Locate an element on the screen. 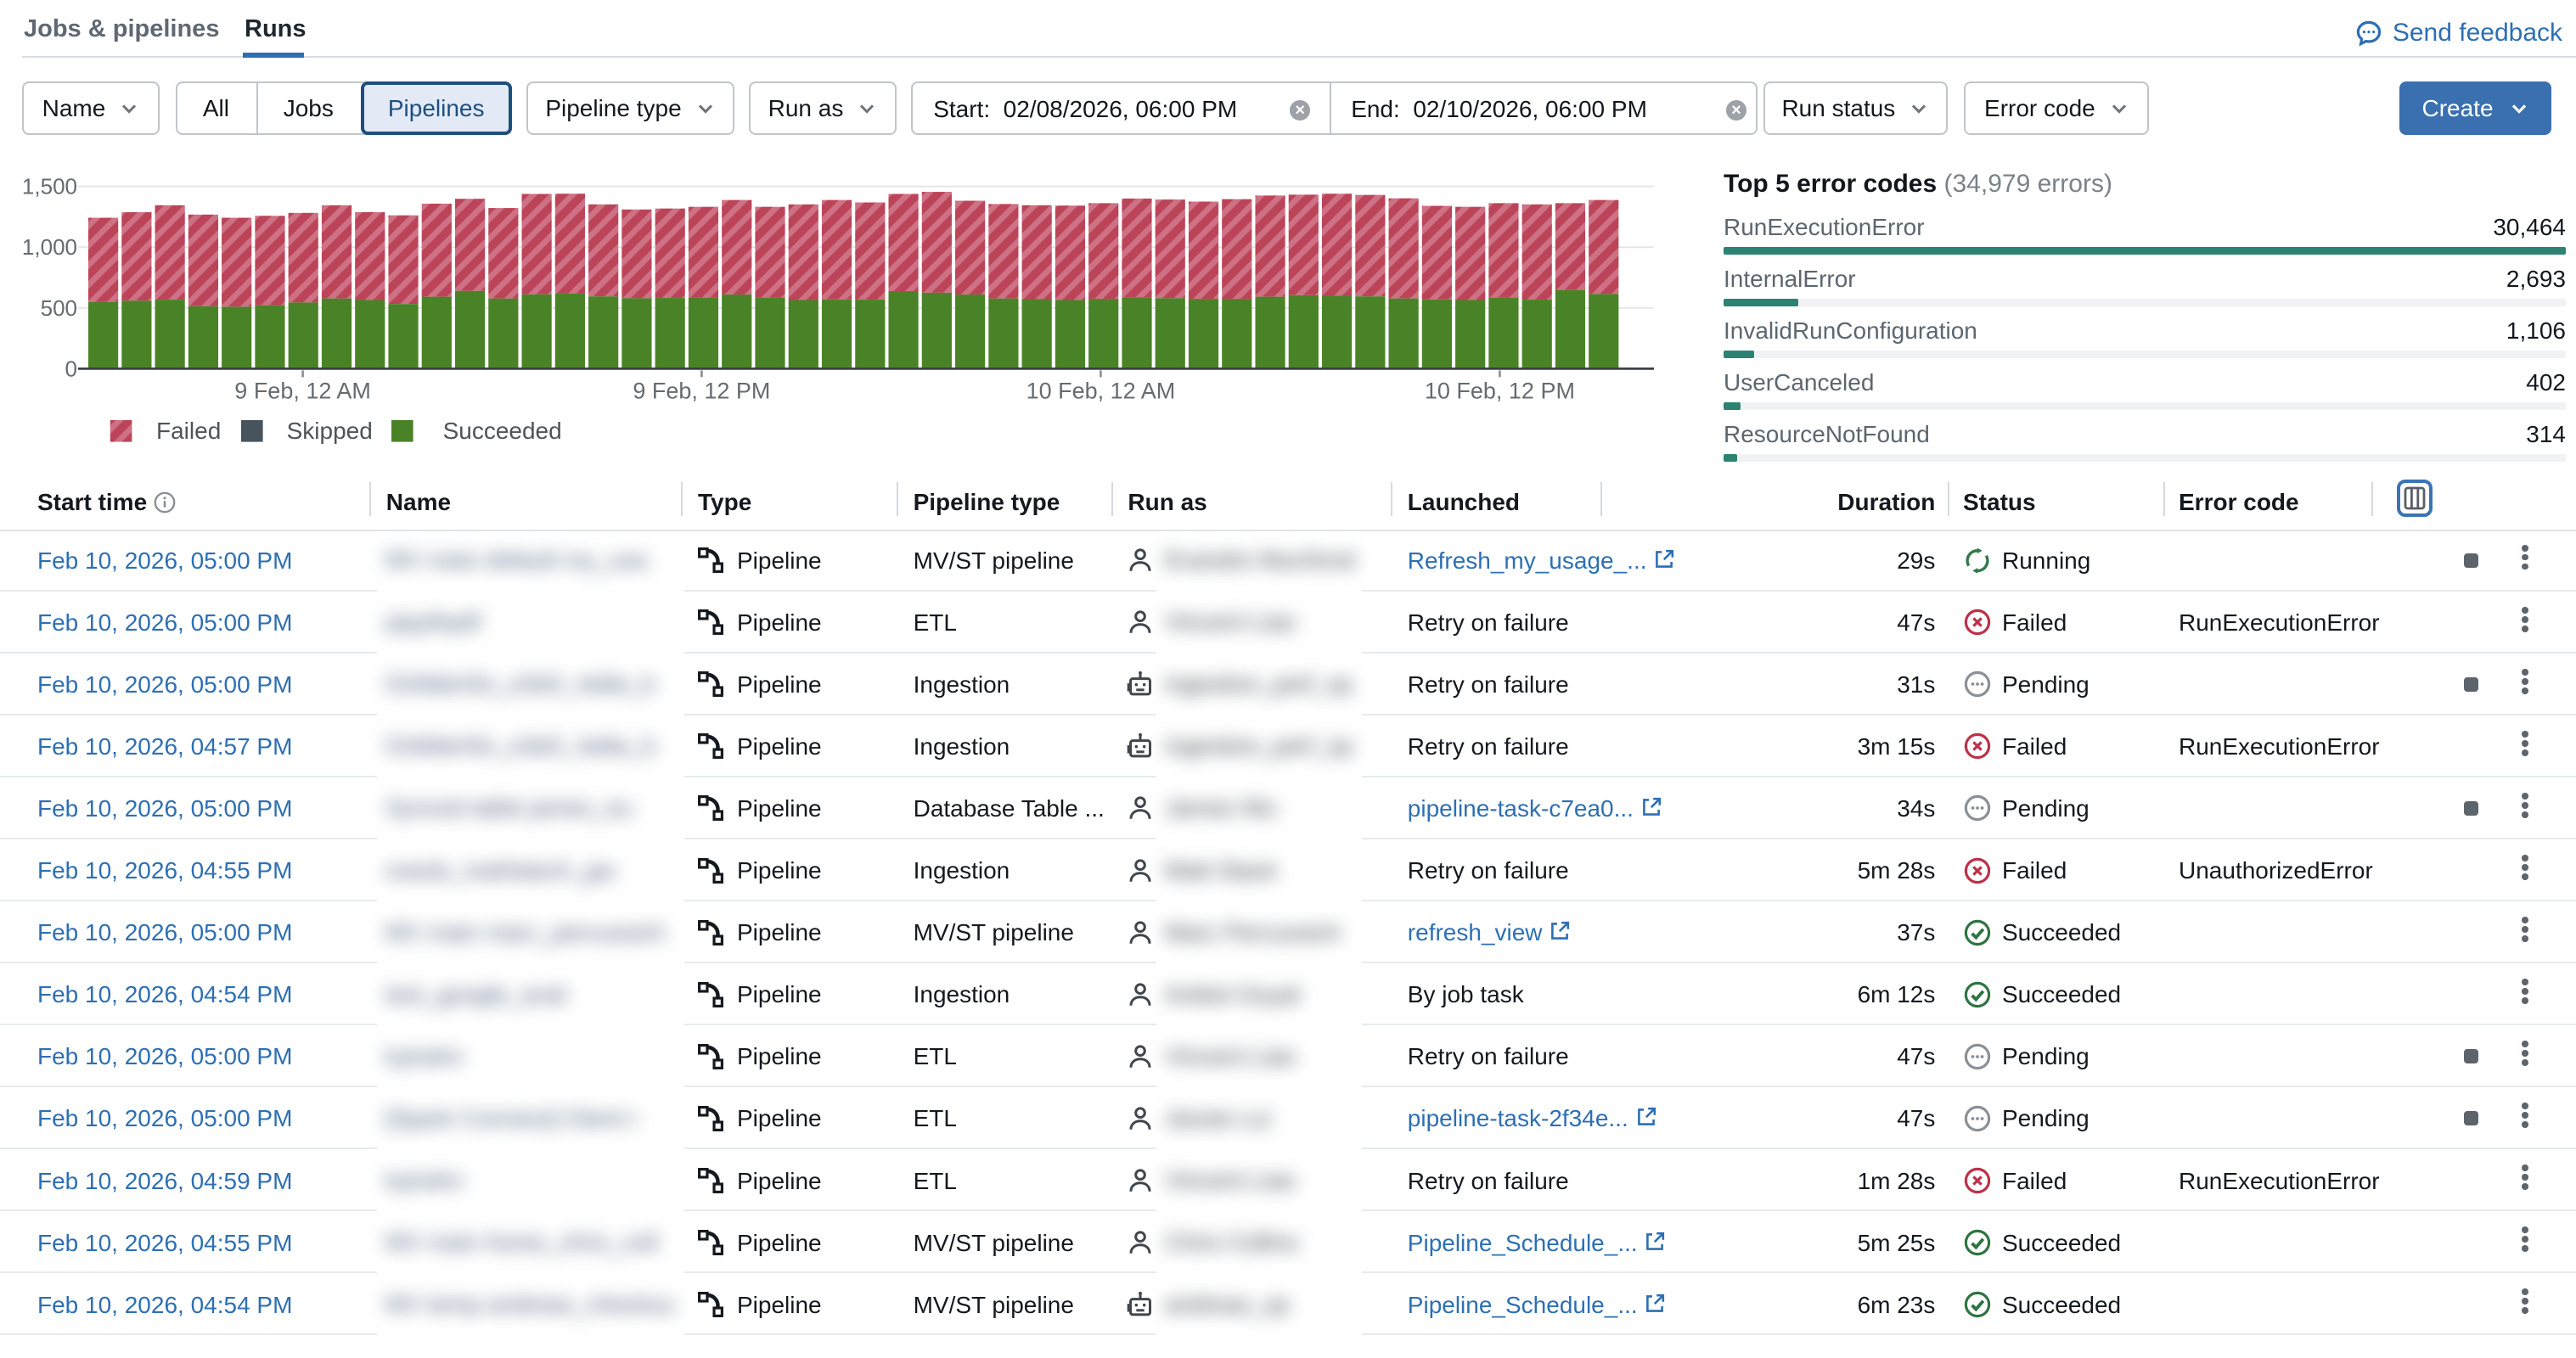 The height and width of the screenshot is (1358, 2576). svg-text: 500 is located at coordinates (59, 308).